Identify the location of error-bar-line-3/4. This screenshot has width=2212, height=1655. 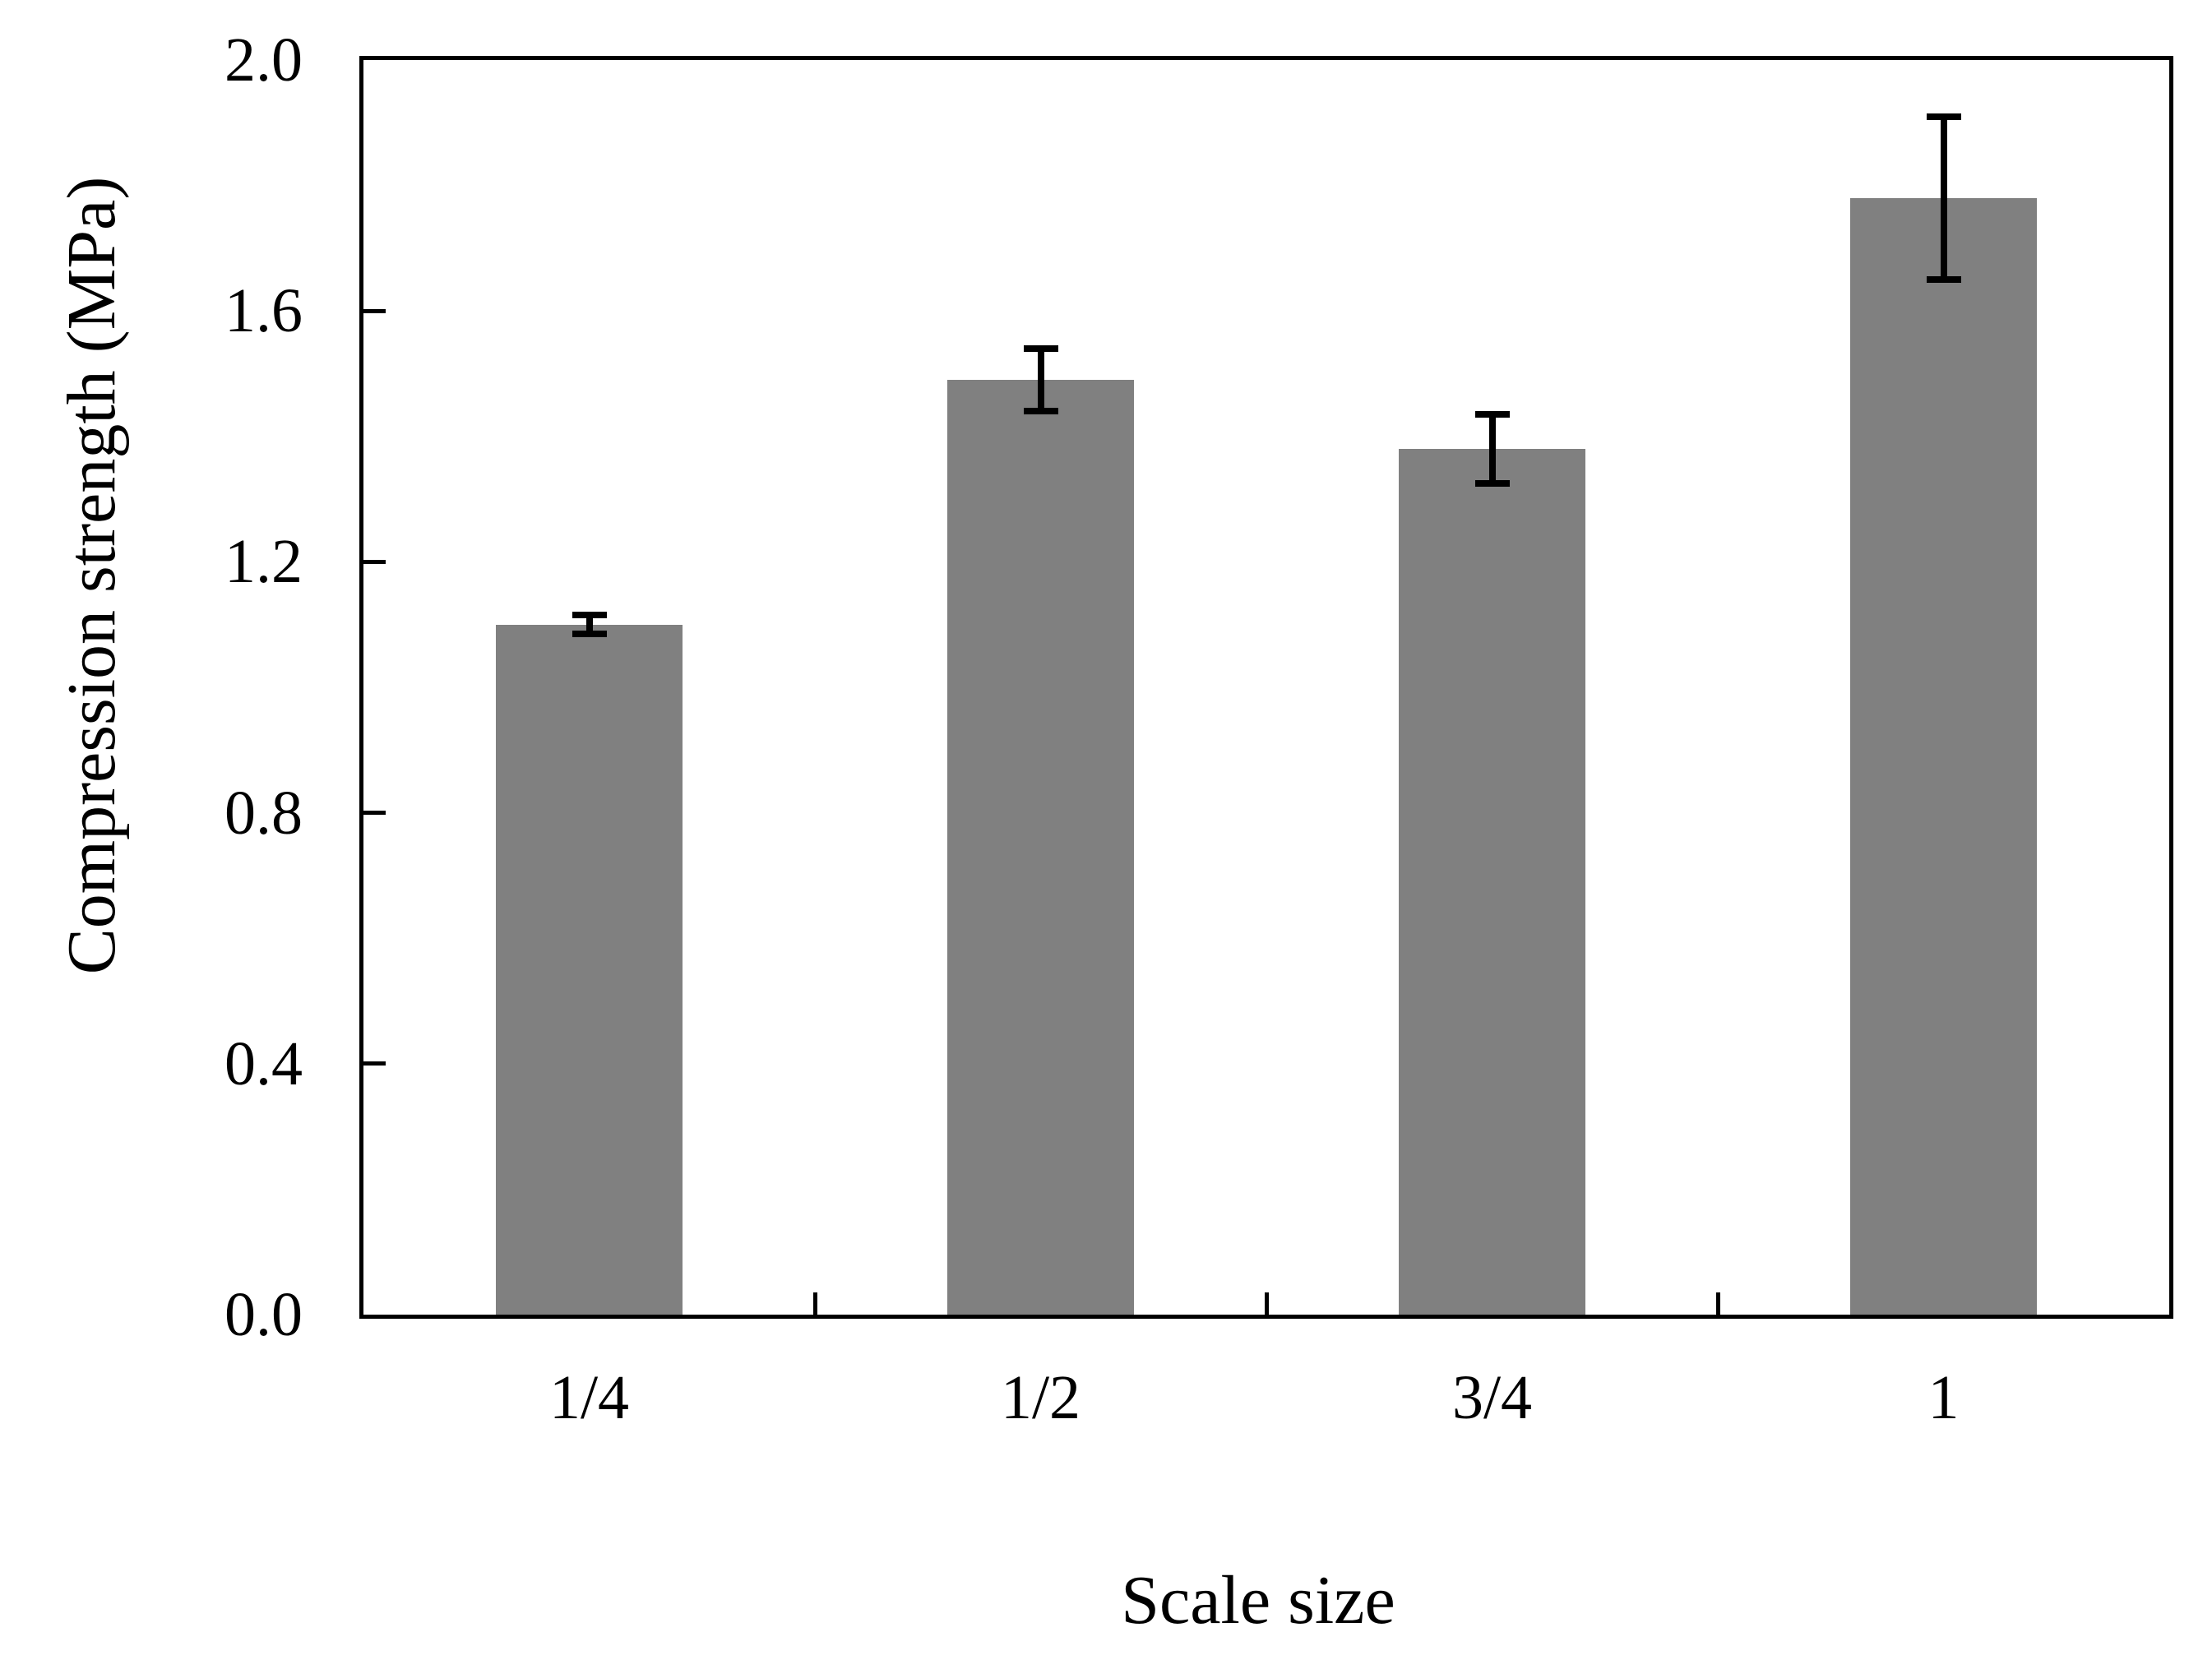
(1492, 449).